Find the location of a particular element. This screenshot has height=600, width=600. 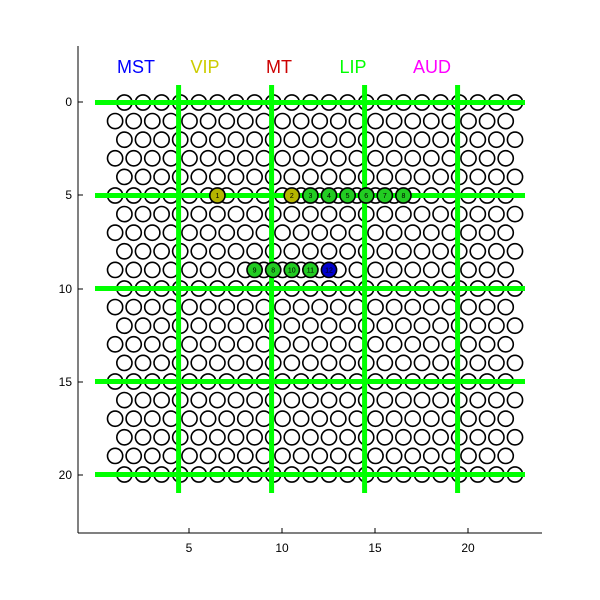

electrode-number-label: 12 is located at coordinates (329, 270).